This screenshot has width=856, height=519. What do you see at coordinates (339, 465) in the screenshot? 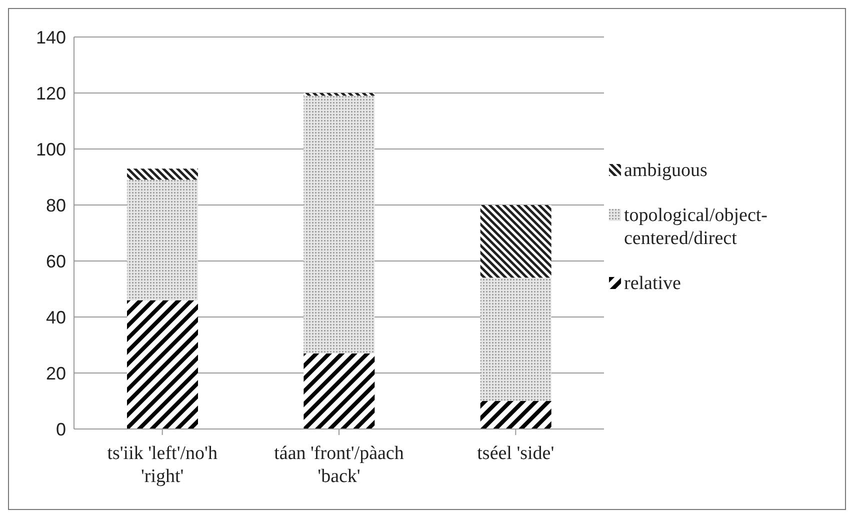
I see `x-tick-label: táan 'front'/pàach 'back'` at bounding box center [339, 465].